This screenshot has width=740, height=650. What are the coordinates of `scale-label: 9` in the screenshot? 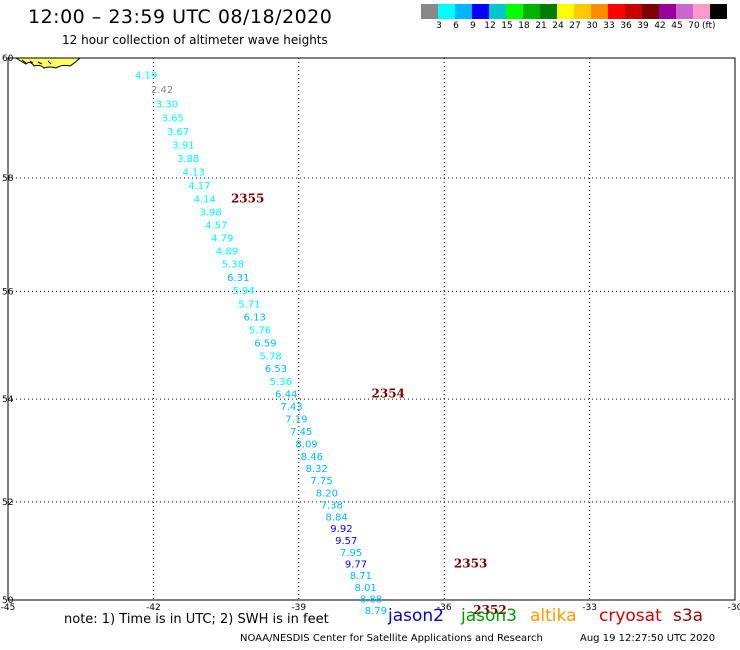 It's located at (473, 26).